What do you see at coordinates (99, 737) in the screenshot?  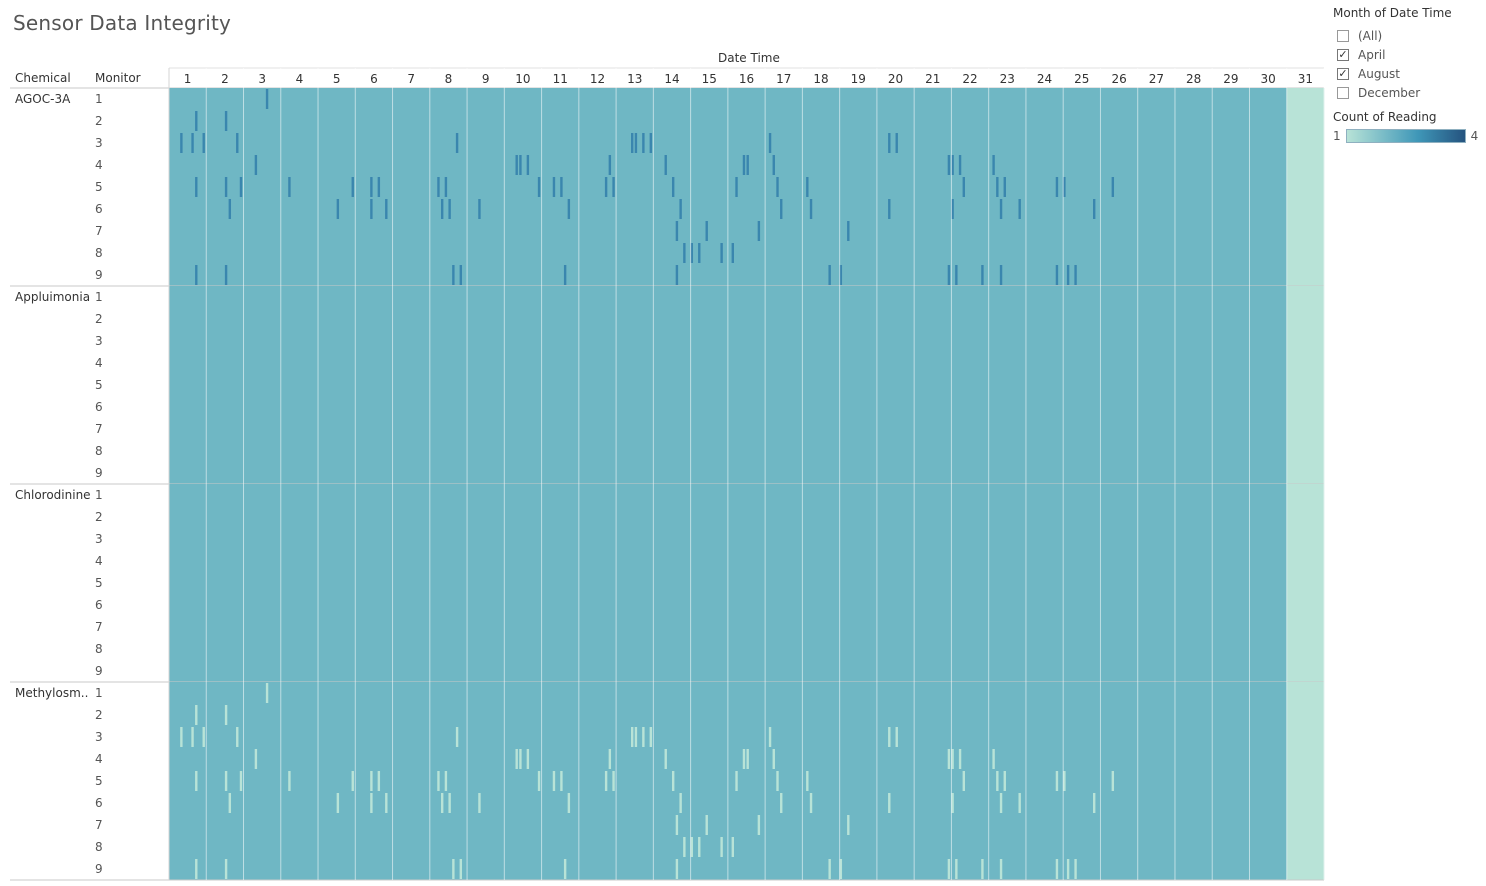 I see `monitor-label: 3` at bounding box center [99, 737].